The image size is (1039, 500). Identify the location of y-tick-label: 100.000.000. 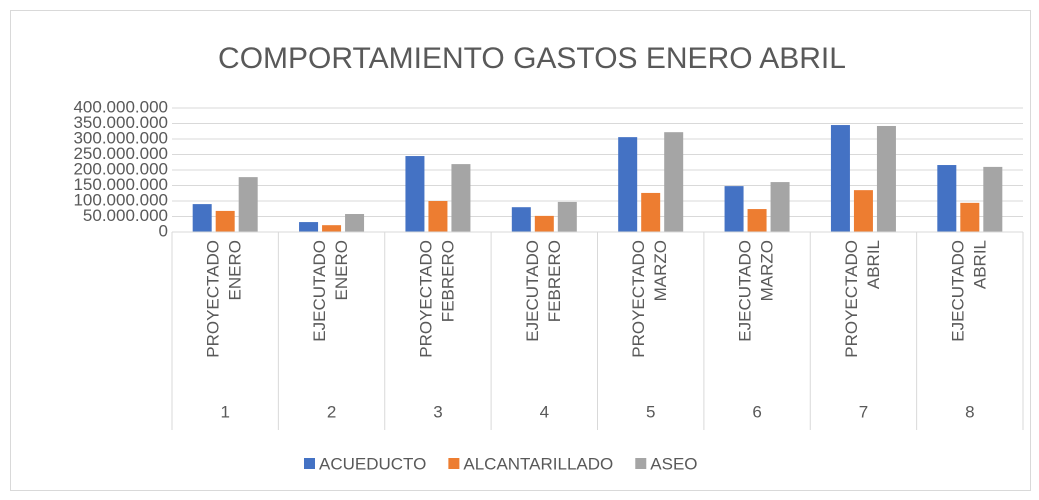
(120, 199).